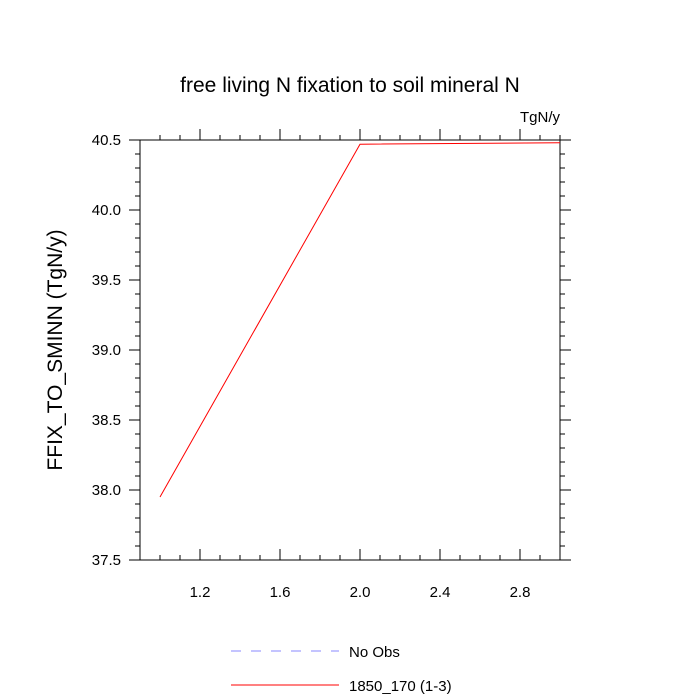 The height and width of the screenshot is (700, 700). What do you see at coordinates (200, 592) in the screenshot?
I see `x-tick-label: 1.2` at bounding box center [200, 592].